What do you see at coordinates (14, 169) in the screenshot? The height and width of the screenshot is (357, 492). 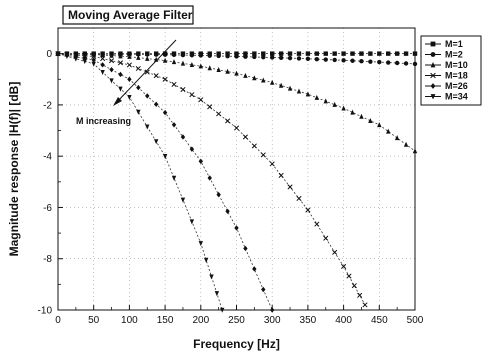 I see `y-axis-label: Magnitude response |H(f)| [dB]` at bounding box center [14, 169].